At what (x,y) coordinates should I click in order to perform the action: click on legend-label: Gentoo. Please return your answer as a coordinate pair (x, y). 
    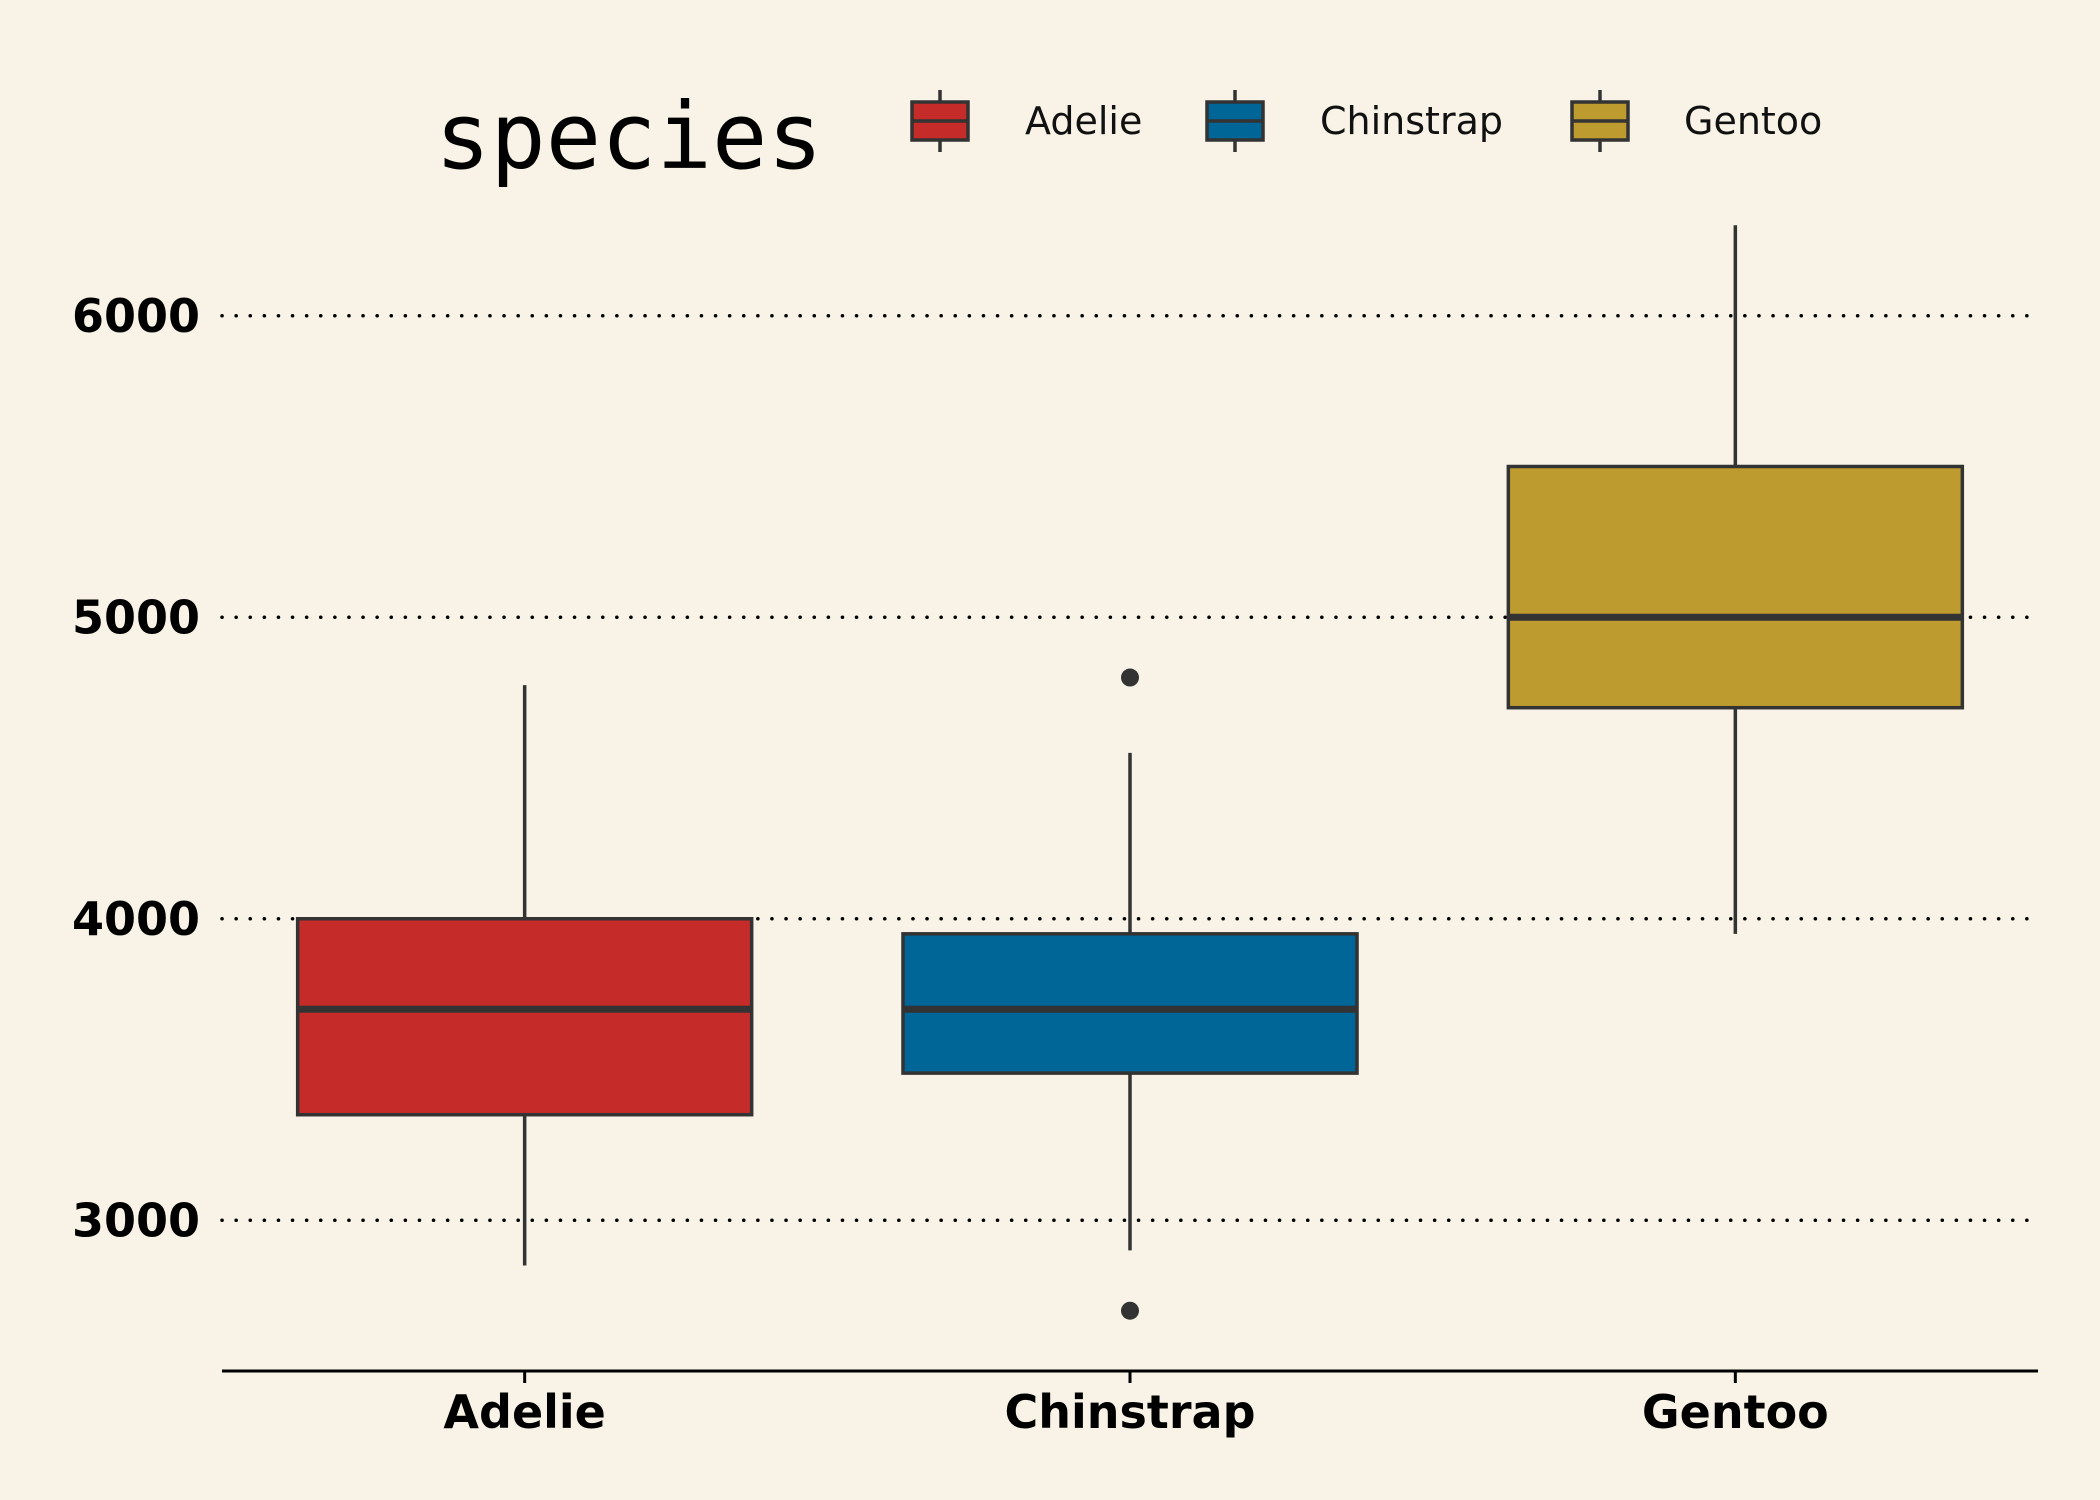
    Looking at the image, I should click on (1753, 121).